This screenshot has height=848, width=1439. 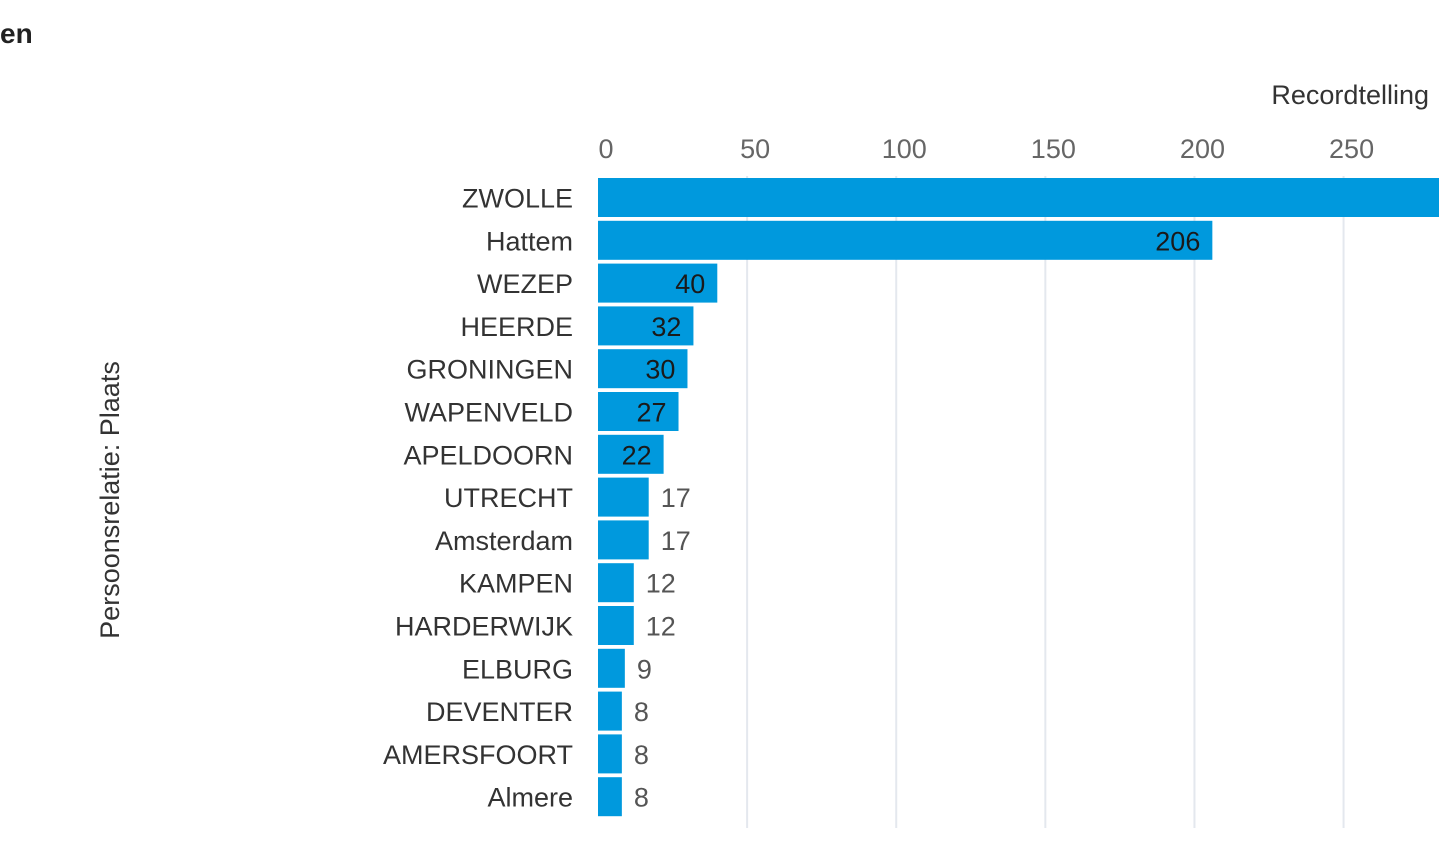 What do you see at coordinates (1053, 149) in the screenshot?
I see `x-tick-label: 150` at bounding box center [1053, 149].